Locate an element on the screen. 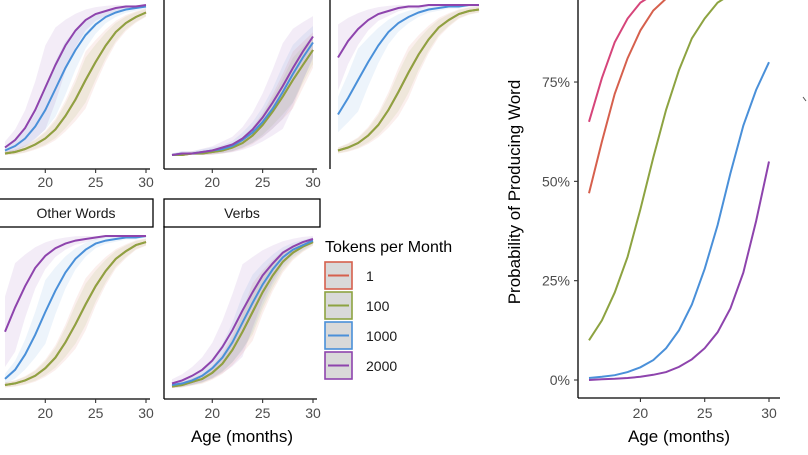 The height and width of the screenshot is (455, 808). y-axis-title-right: Probability of Producing Word is located at coordinates (514, 192).